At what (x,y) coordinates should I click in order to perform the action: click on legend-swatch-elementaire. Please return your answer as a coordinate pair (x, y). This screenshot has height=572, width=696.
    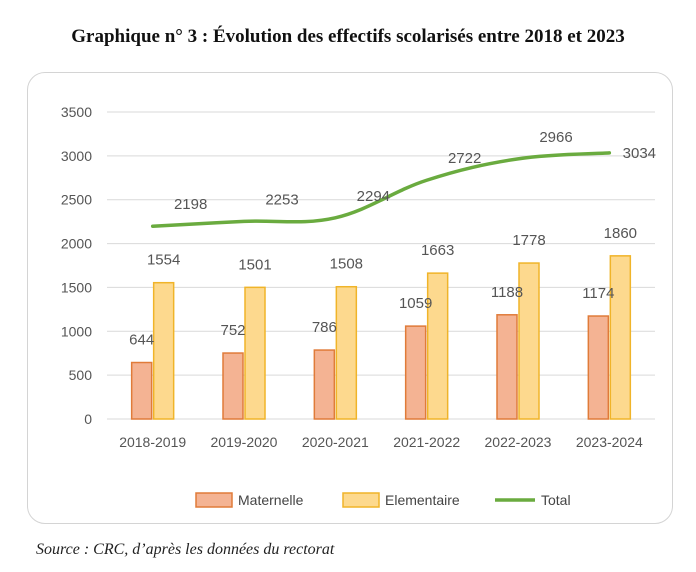
    Looking at the image, I should click on (361, 500).